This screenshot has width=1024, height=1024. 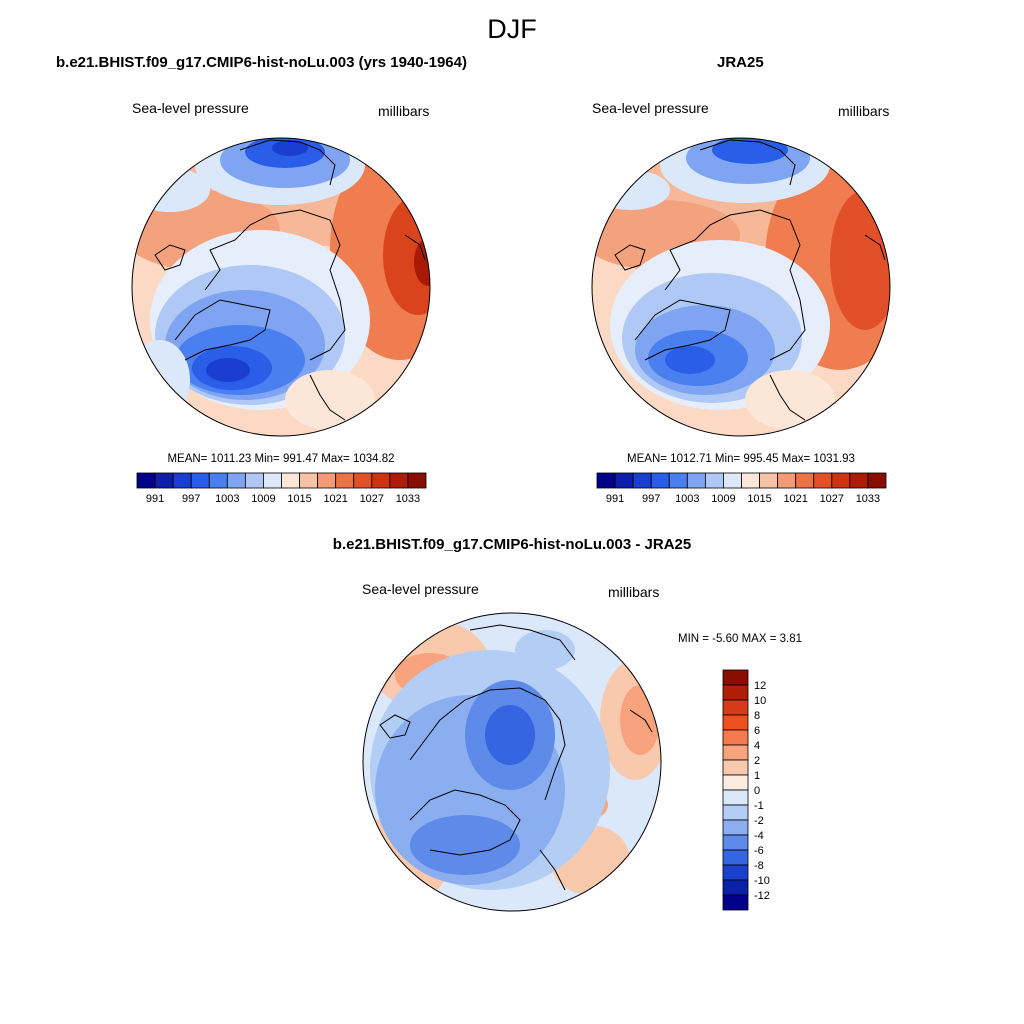 What do you see at coordinates (740, 62) in the screenshot?
I see `panel-title-jra25: JRA25` at bounding box center [740, 62].